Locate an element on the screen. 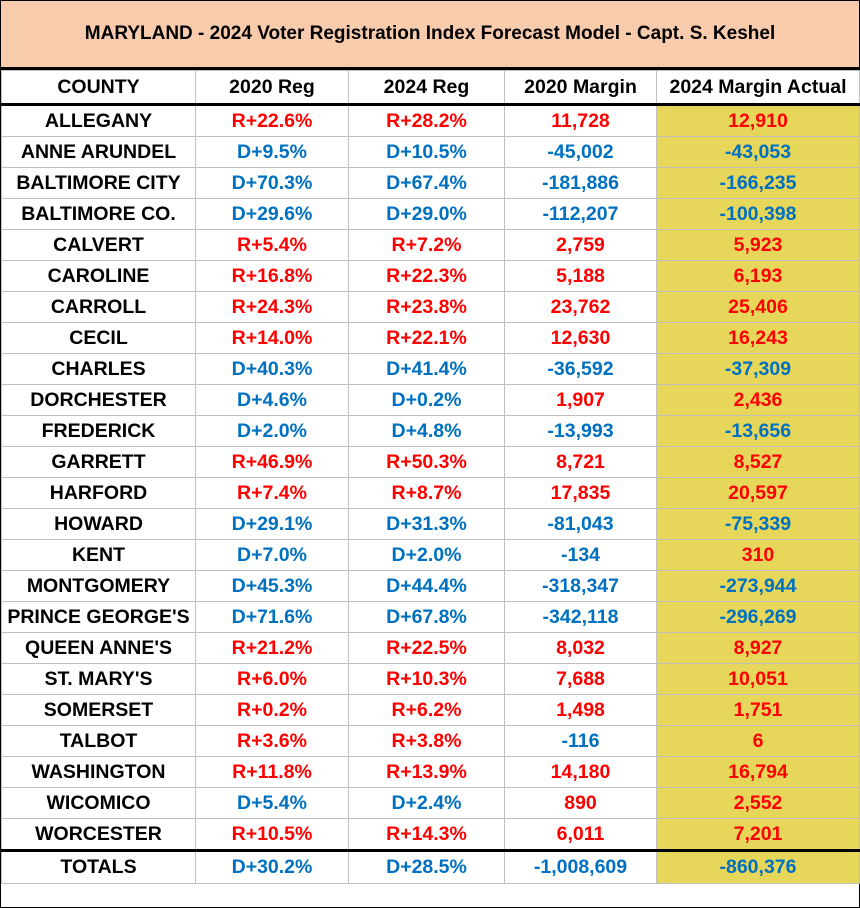 Image resolution: width=860 pixels, height=908 pixels. margin-2024-cell: 25,406 is located at coordinates (758, 307).